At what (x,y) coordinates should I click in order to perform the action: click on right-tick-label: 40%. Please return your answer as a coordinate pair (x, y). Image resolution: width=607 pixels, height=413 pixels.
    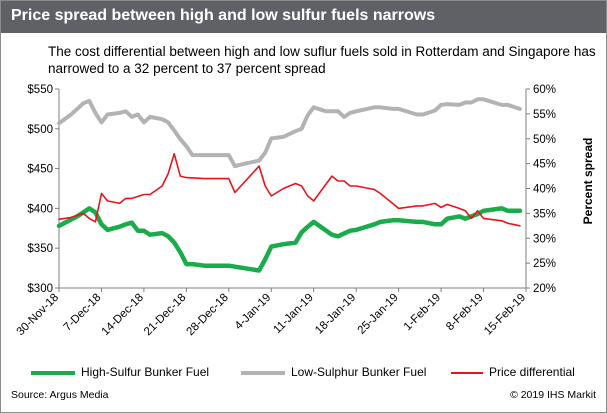
    Looking at the image, I should click on (544, 190).